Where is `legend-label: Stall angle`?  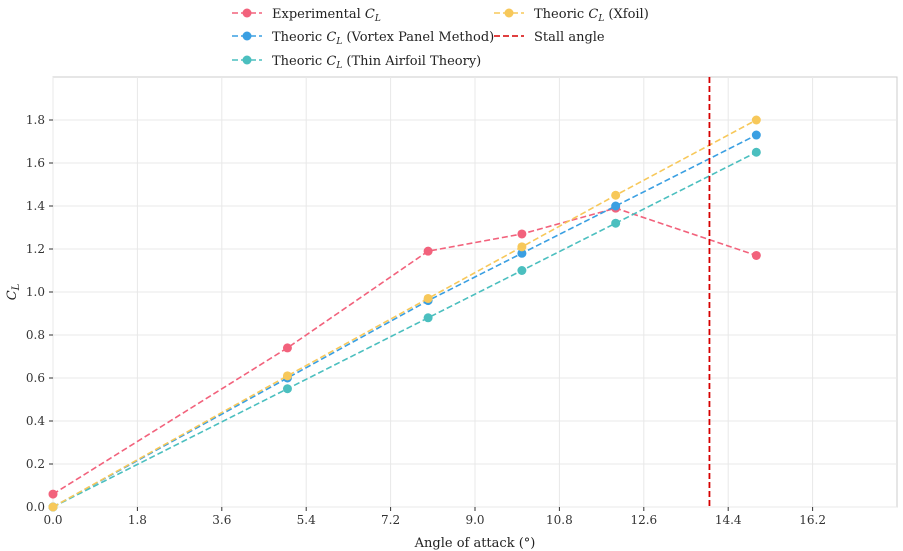 legend-label: Stall angle is located at coordinates (569, 37).